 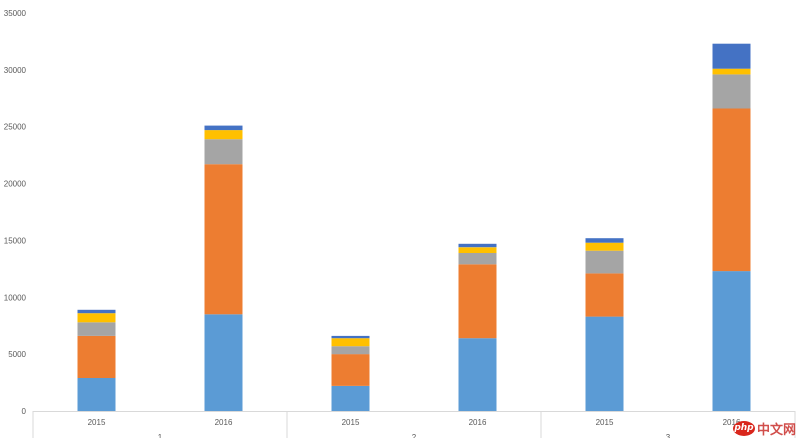 What do you see at coordinates (414, 424) in the screenshot?
I see `x-axis: 2015 2016 2015 2016 2015 2016 1 2 3` at bounding box center [414, 424].